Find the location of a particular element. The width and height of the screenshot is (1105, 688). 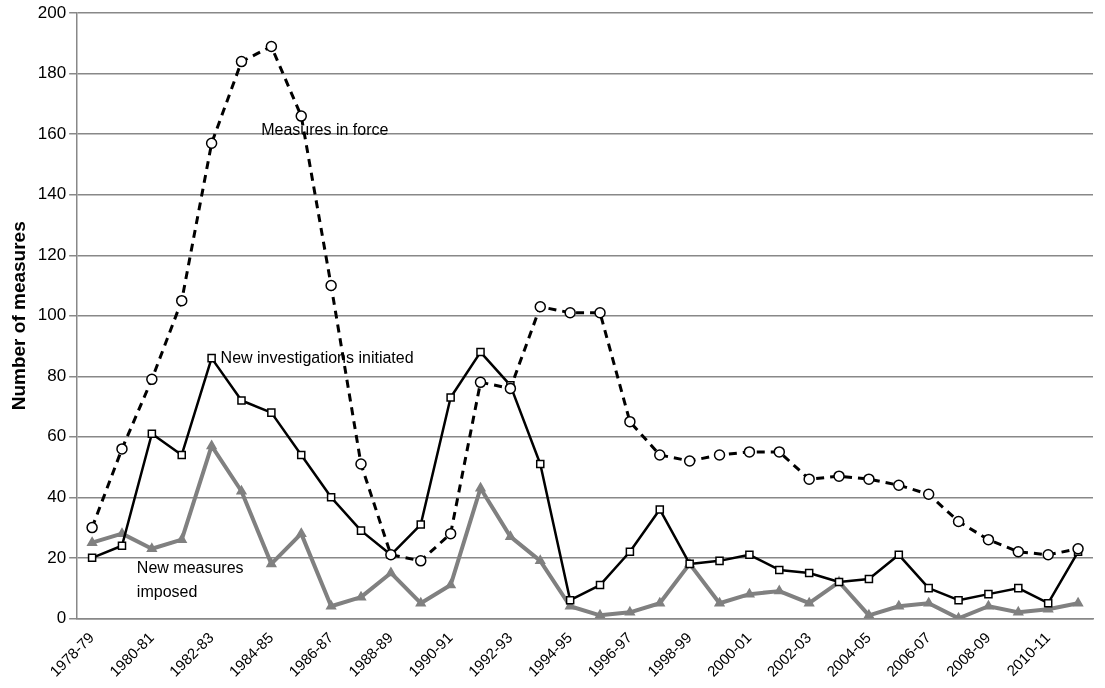

y-tick-label: 100 is located at coordinates (52, 315).